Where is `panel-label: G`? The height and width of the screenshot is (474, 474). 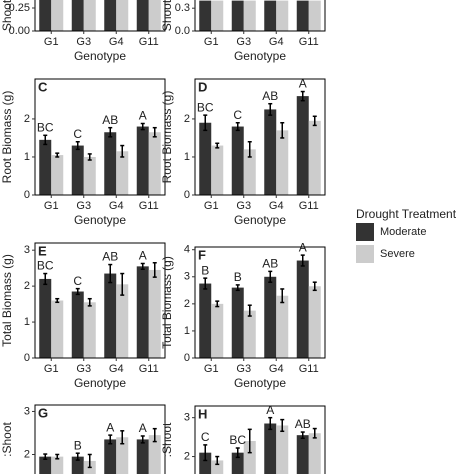 panel-label: G is located at coordinates (43, 412).